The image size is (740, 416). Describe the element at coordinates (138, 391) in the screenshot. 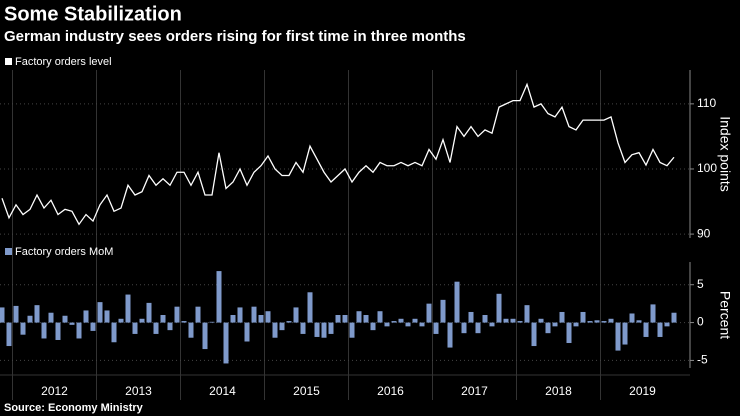

I see `x-tick-label: 2013` at that location.